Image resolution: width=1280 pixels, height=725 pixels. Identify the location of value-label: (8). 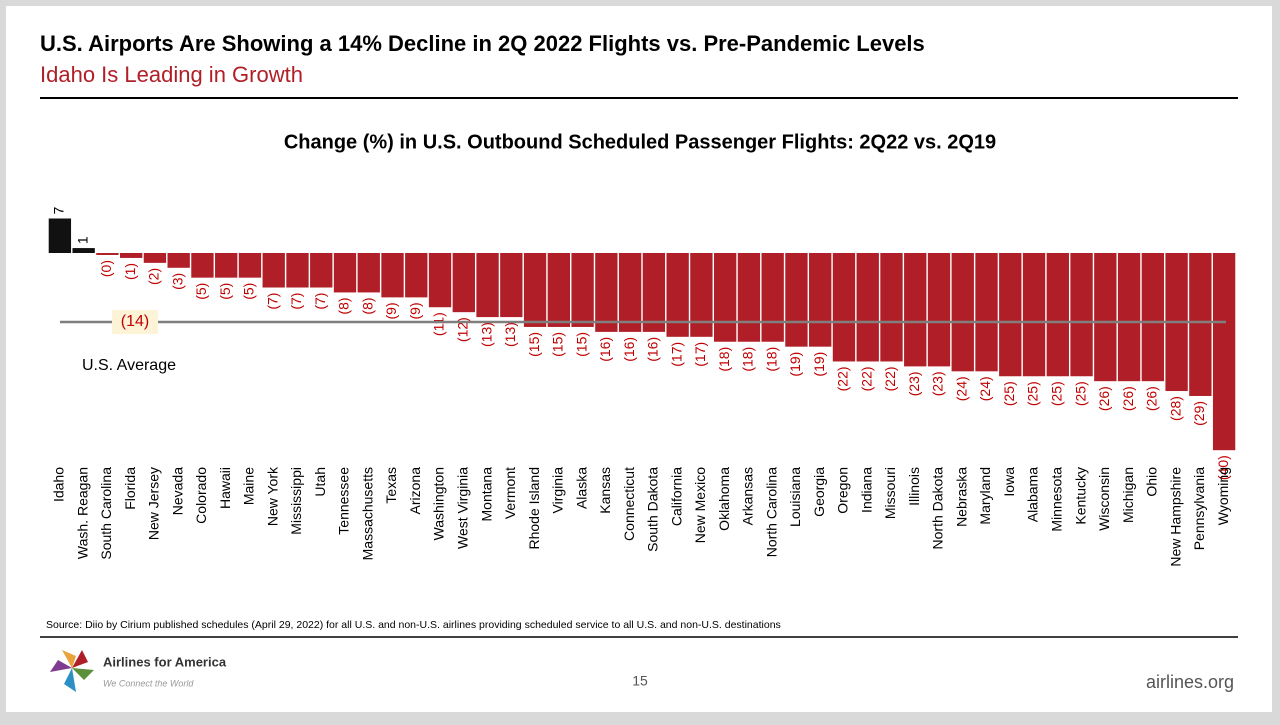
(344, 305).